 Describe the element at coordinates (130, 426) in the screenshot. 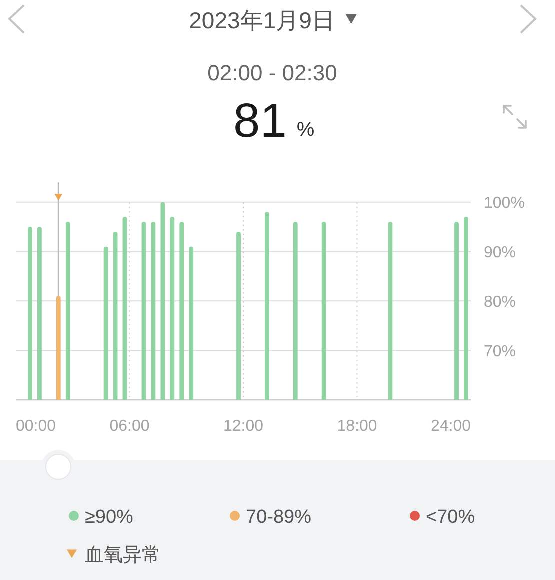

I see `x-tick-label: 06:00` at that location.